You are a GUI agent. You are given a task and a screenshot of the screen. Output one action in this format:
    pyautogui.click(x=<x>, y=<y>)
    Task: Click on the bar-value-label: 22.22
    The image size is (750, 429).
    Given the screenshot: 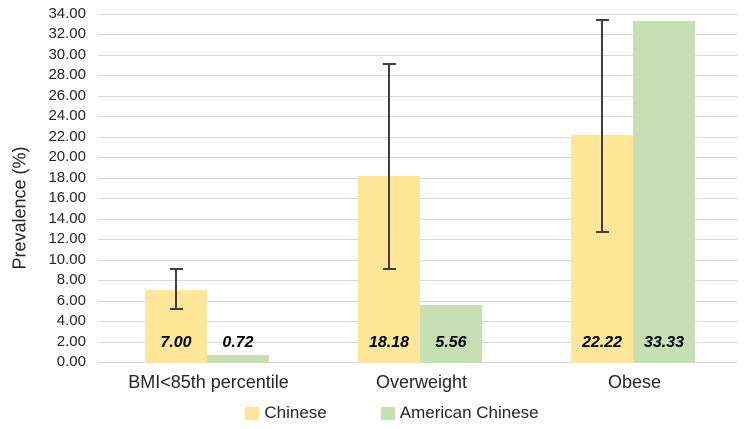 What is the action you would take?
    pyautogui.click(x=602, y=342)
    